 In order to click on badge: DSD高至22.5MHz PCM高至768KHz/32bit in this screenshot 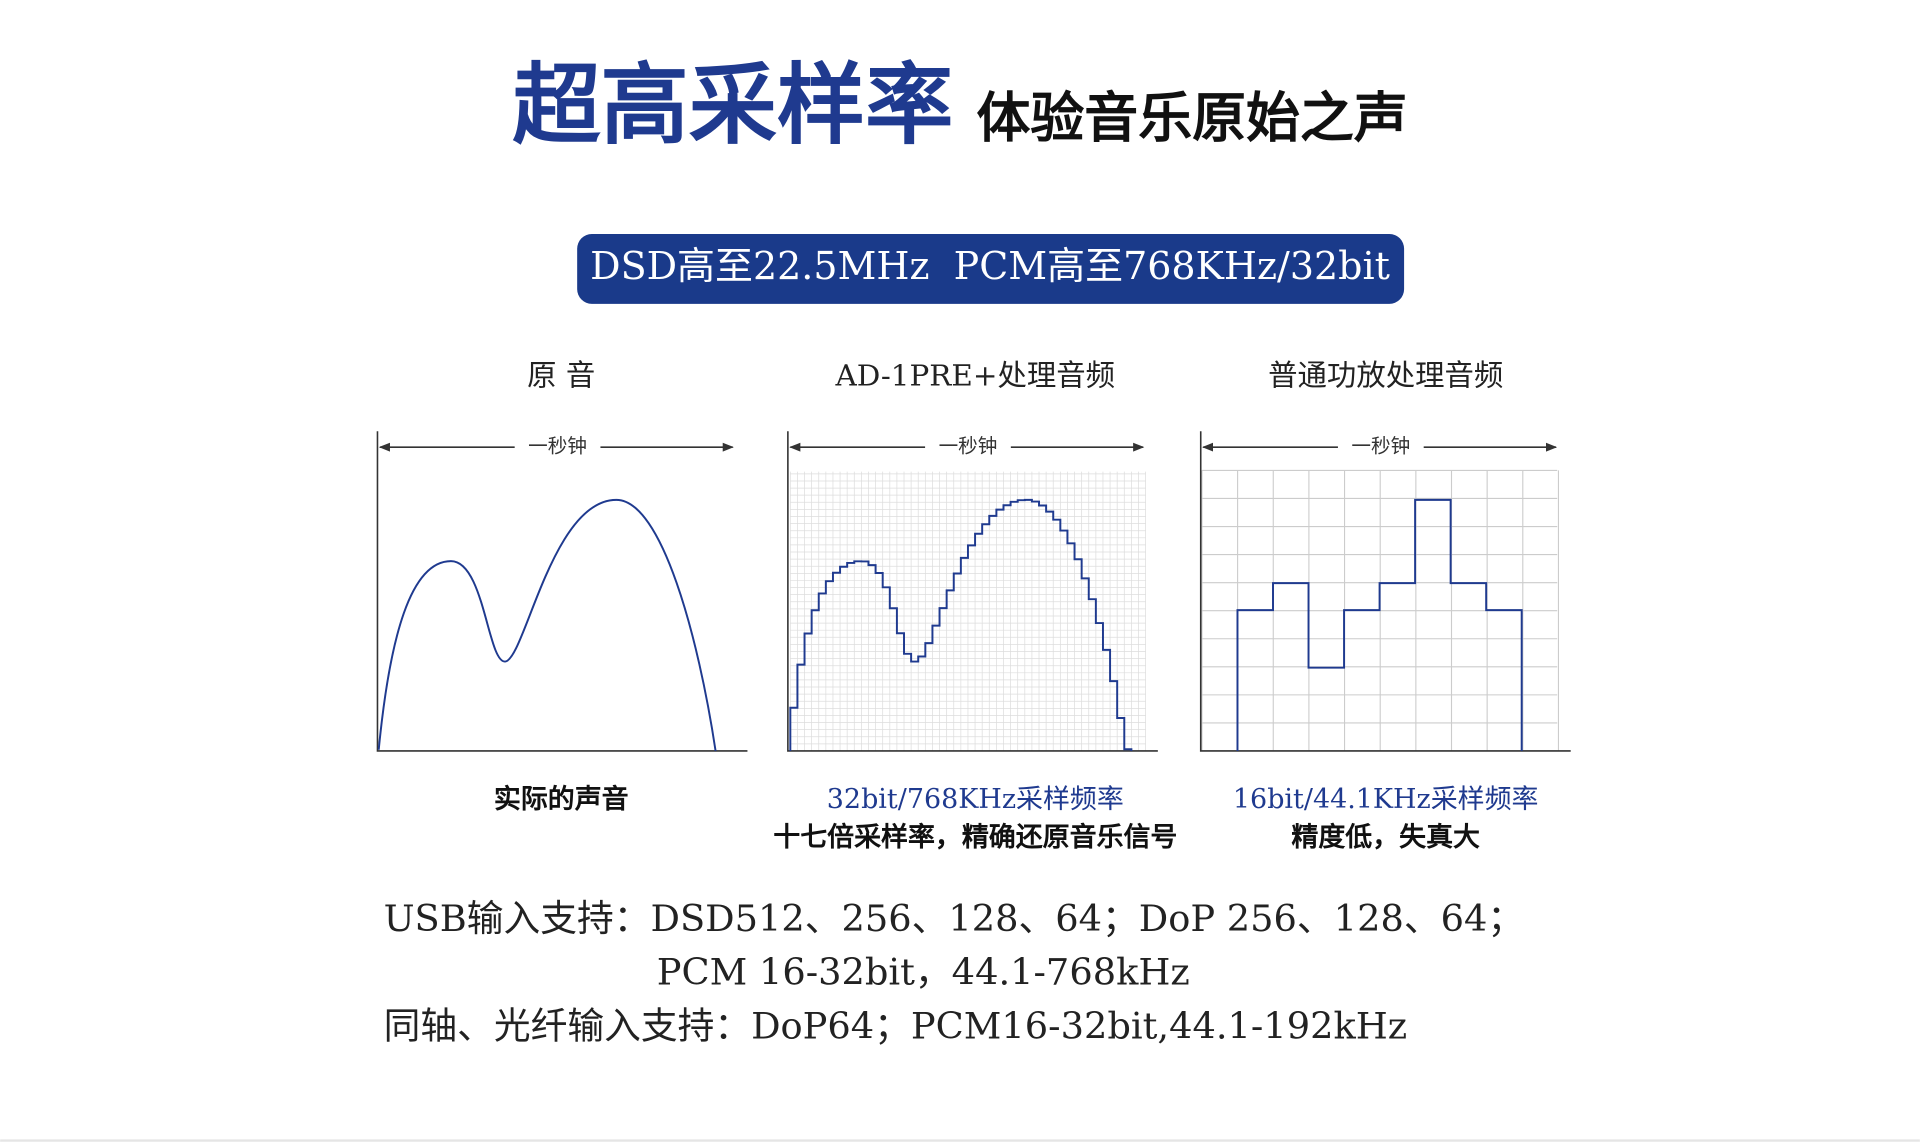, I will do `click(990, 266)`.